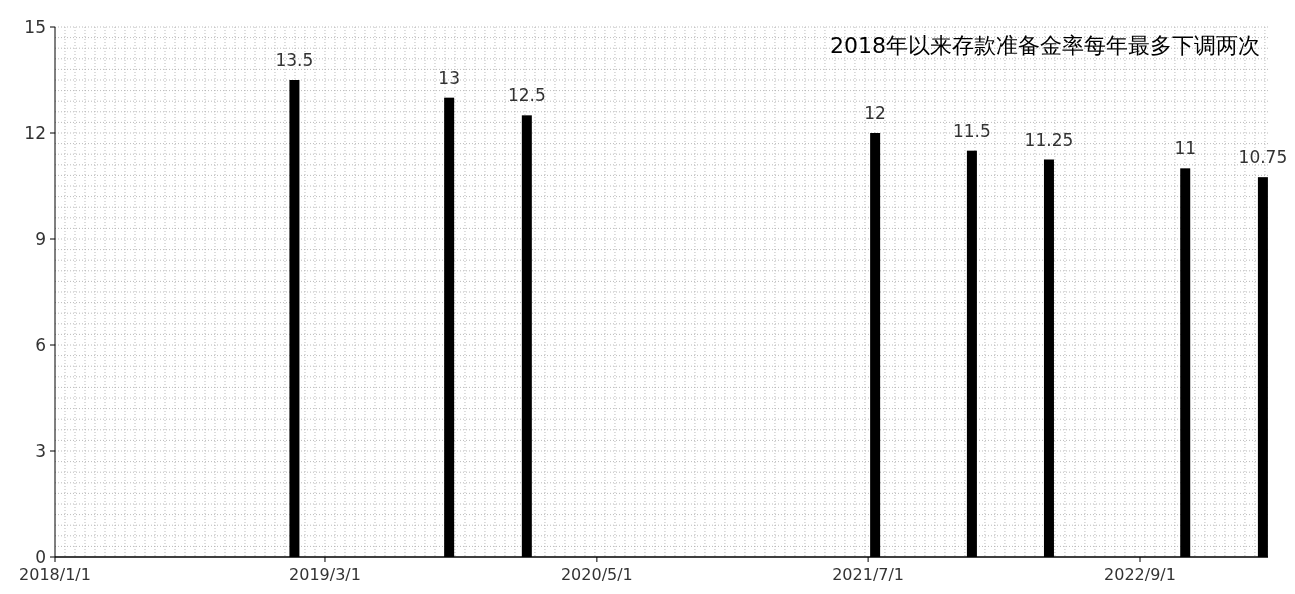 The width and height of the screenshot is (1295, 594). Describe the element at coordinates (1140, 574) in the screenshot. I see `x-tick-label: 2022/9/1` at that location.